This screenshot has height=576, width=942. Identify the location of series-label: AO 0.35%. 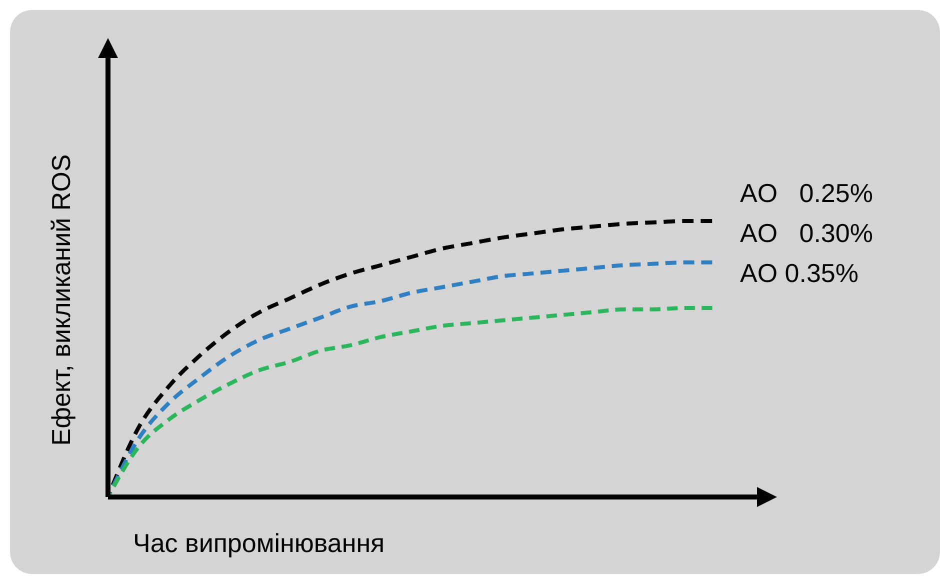
(799, 273).